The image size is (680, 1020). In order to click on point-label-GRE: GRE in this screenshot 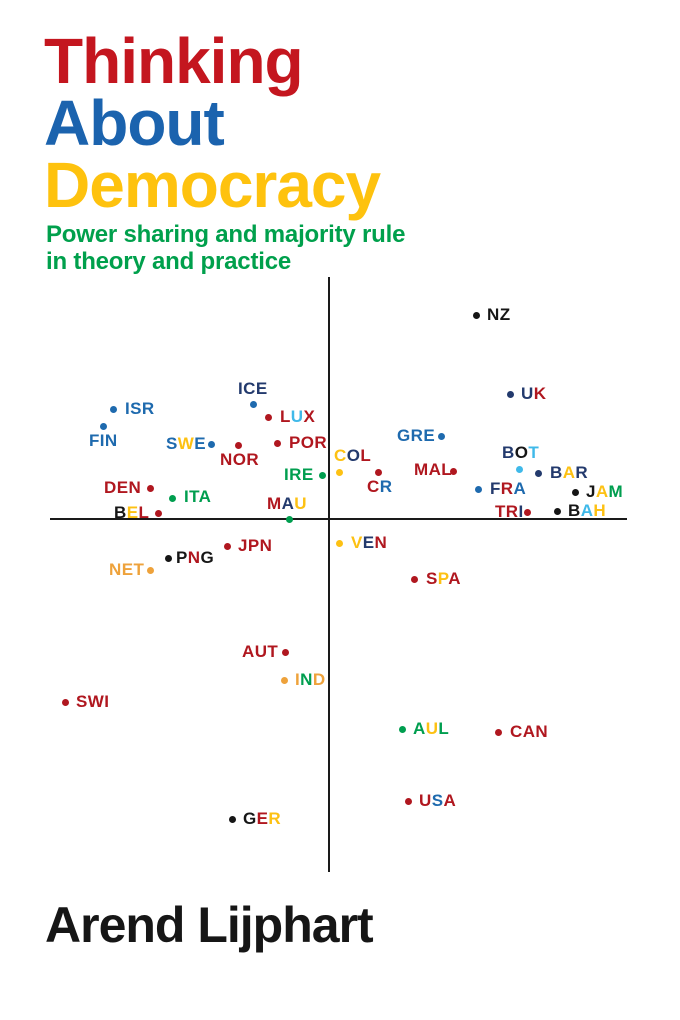, I will do `click(416, 435)`.